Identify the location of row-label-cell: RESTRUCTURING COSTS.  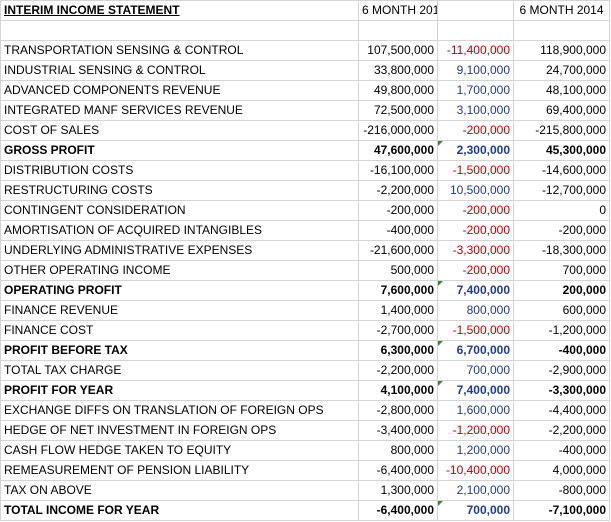
(179, 190).